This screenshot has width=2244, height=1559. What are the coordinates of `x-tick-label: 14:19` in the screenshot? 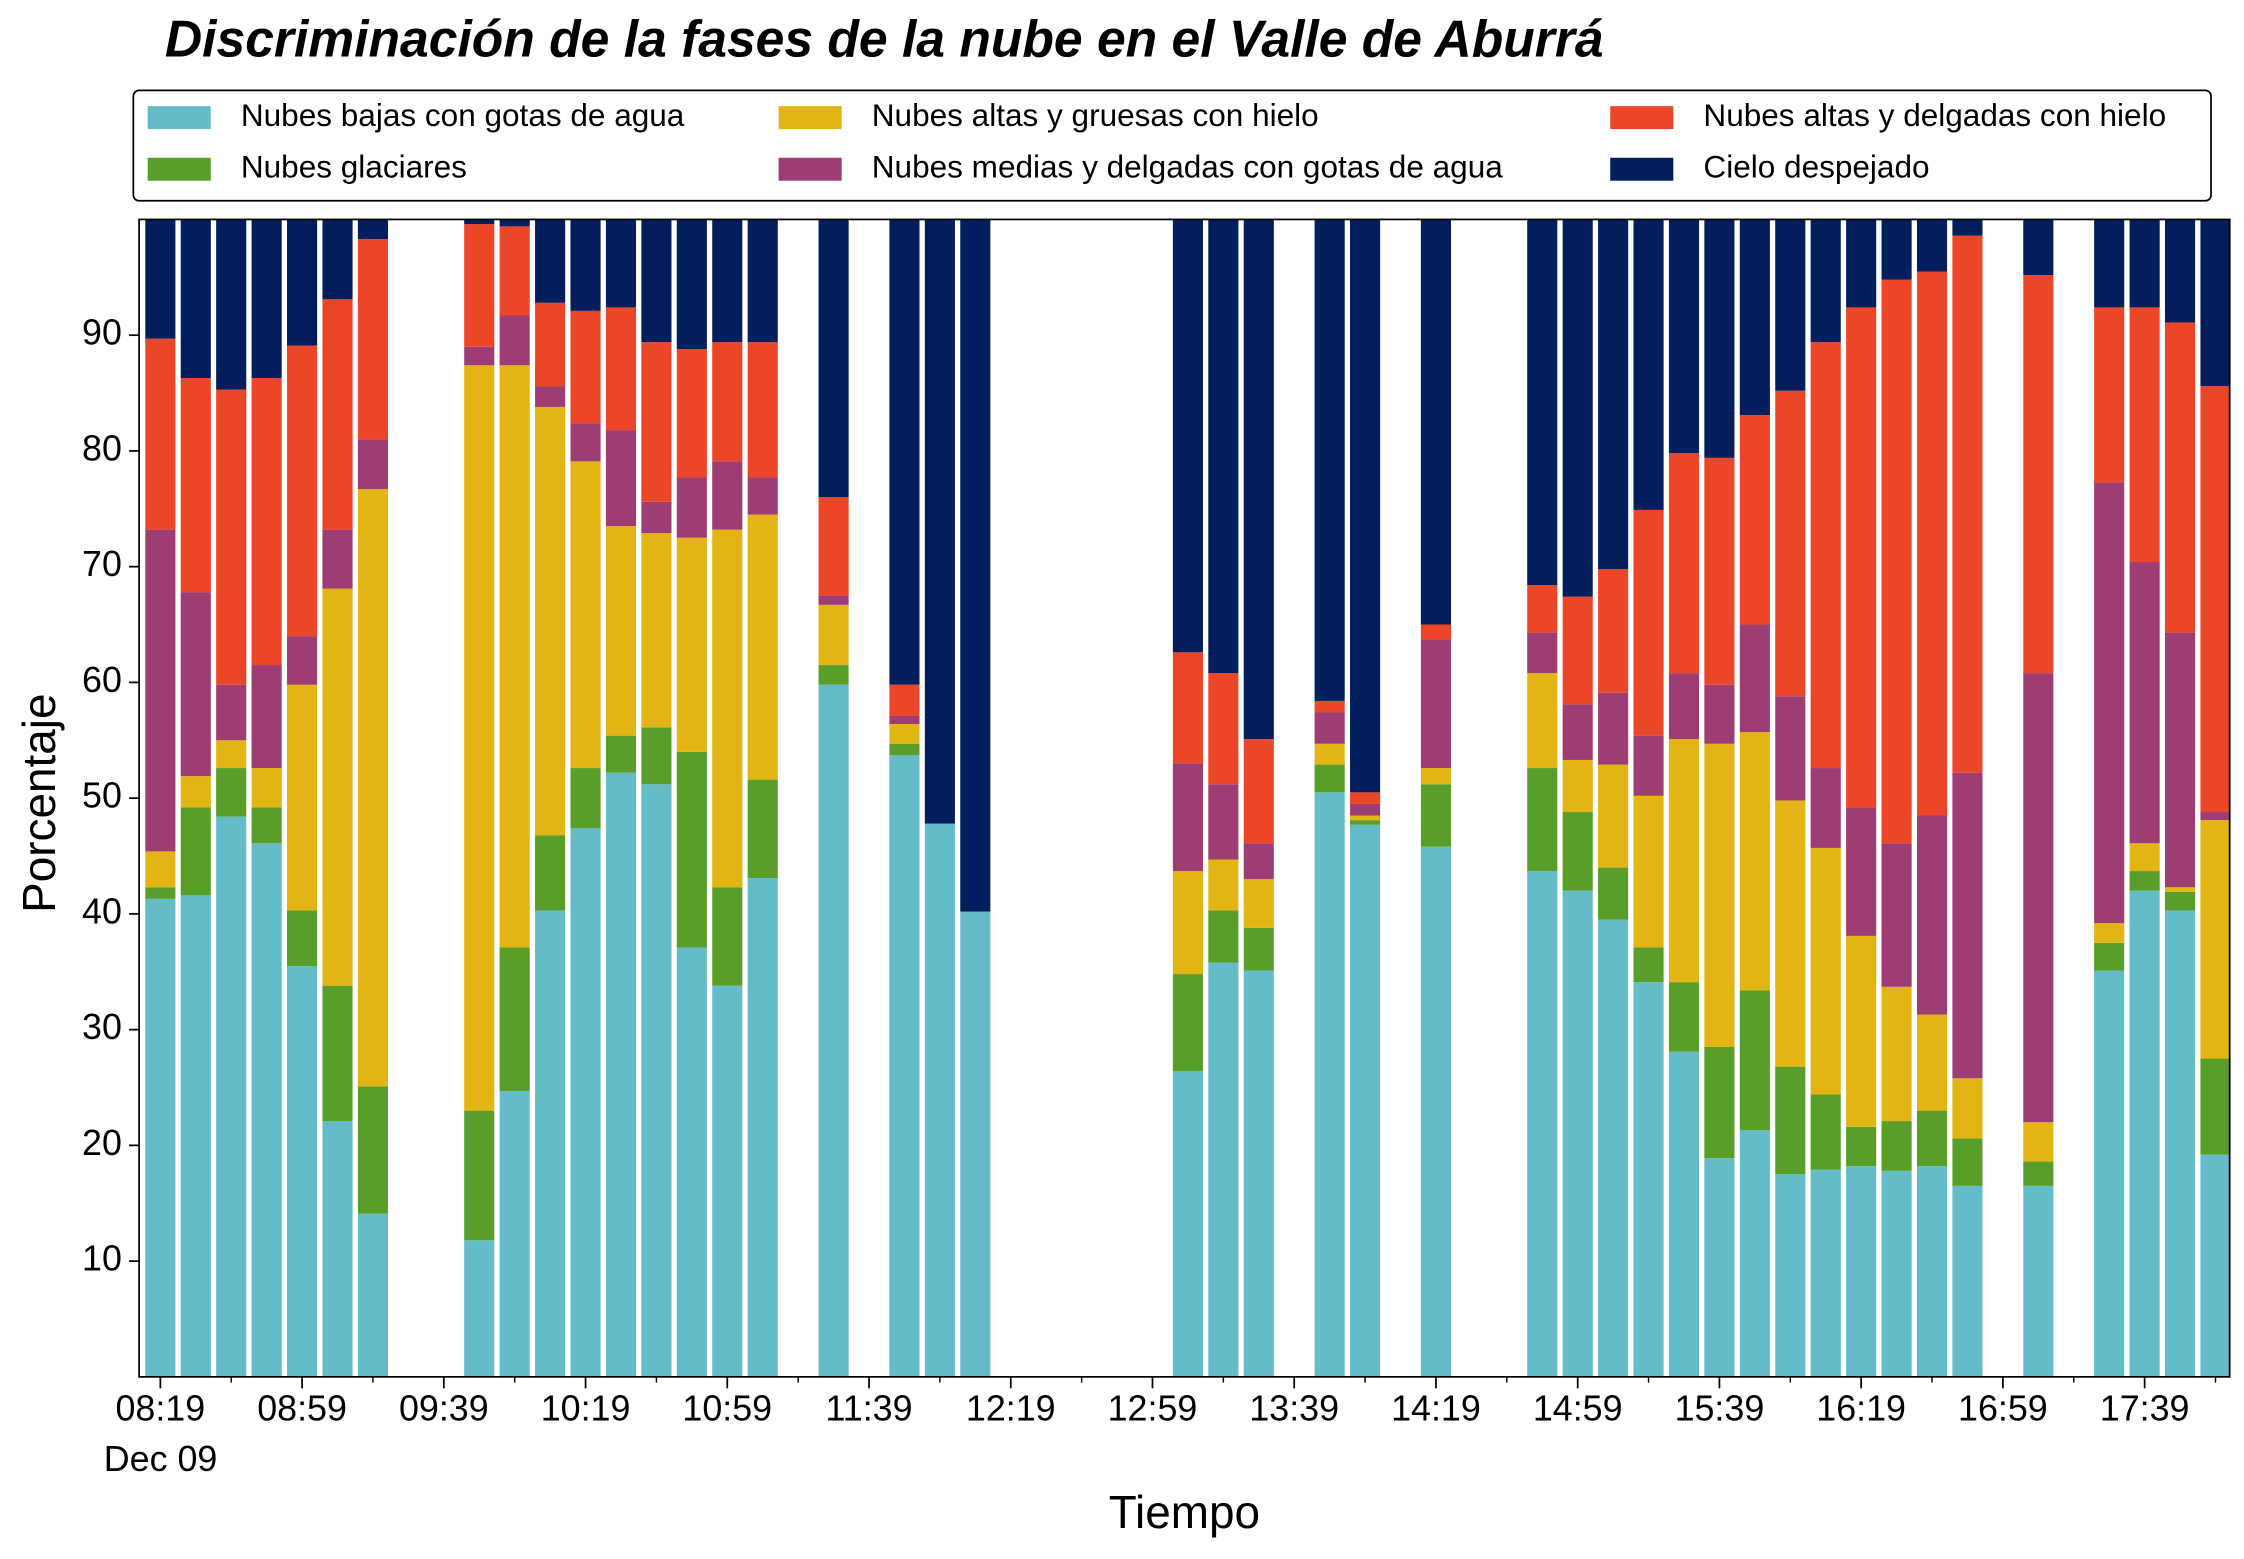 It's located at (1436, 1409).